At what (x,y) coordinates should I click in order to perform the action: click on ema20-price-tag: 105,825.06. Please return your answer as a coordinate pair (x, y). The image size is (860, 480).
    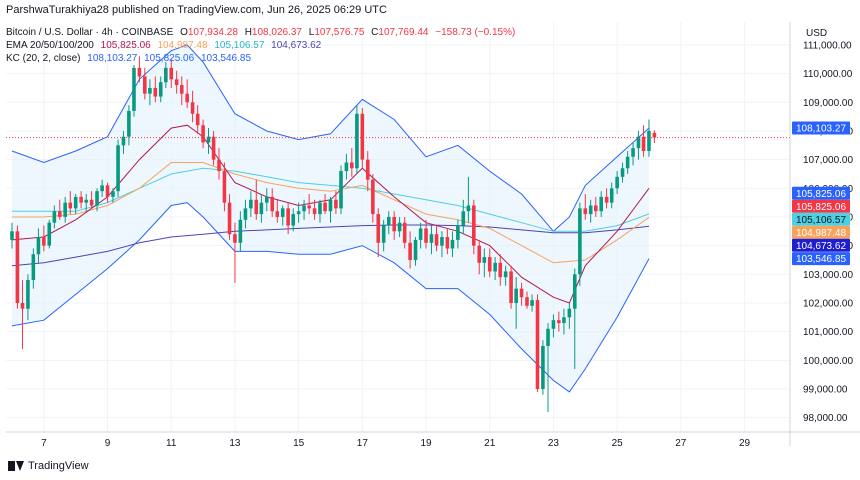
    Looking at the image, I should click on (821, 206).